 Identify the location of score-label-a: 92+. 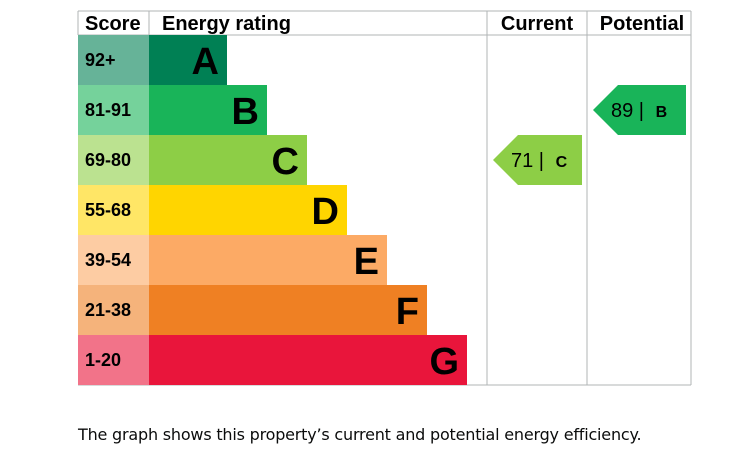
(100, 60).